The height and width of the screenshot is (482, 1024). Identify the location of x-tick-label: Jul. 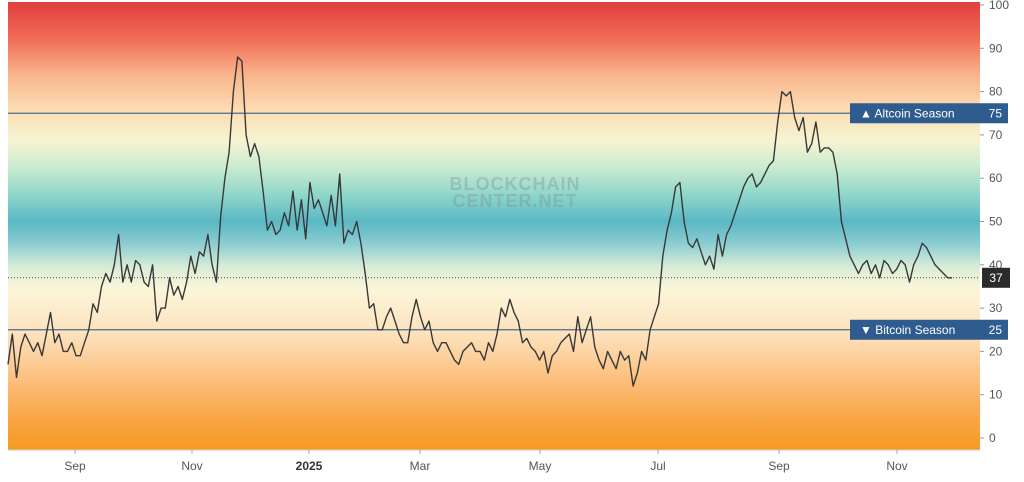
(657, 466).